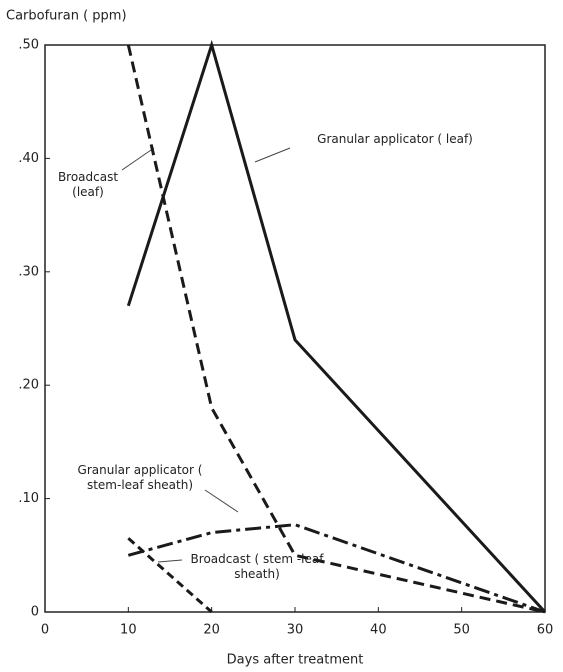  Describe the element at coordinates (88, 184) in the screenshot. I see `series-label: Broadcast (leaf)` at that location.